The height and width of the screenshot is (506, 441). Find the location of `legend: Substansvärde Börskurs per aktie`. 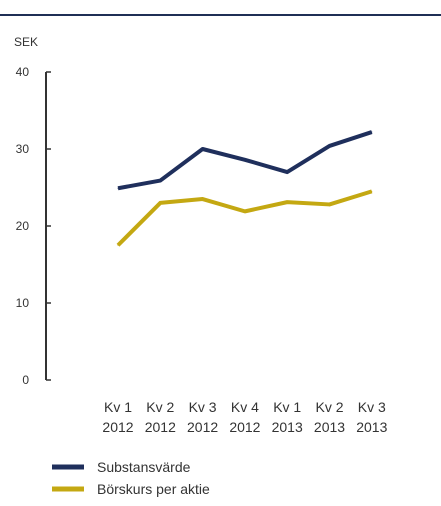

legend: Substansvärde Börskurs per aktie is located at coordinates (131, 478).